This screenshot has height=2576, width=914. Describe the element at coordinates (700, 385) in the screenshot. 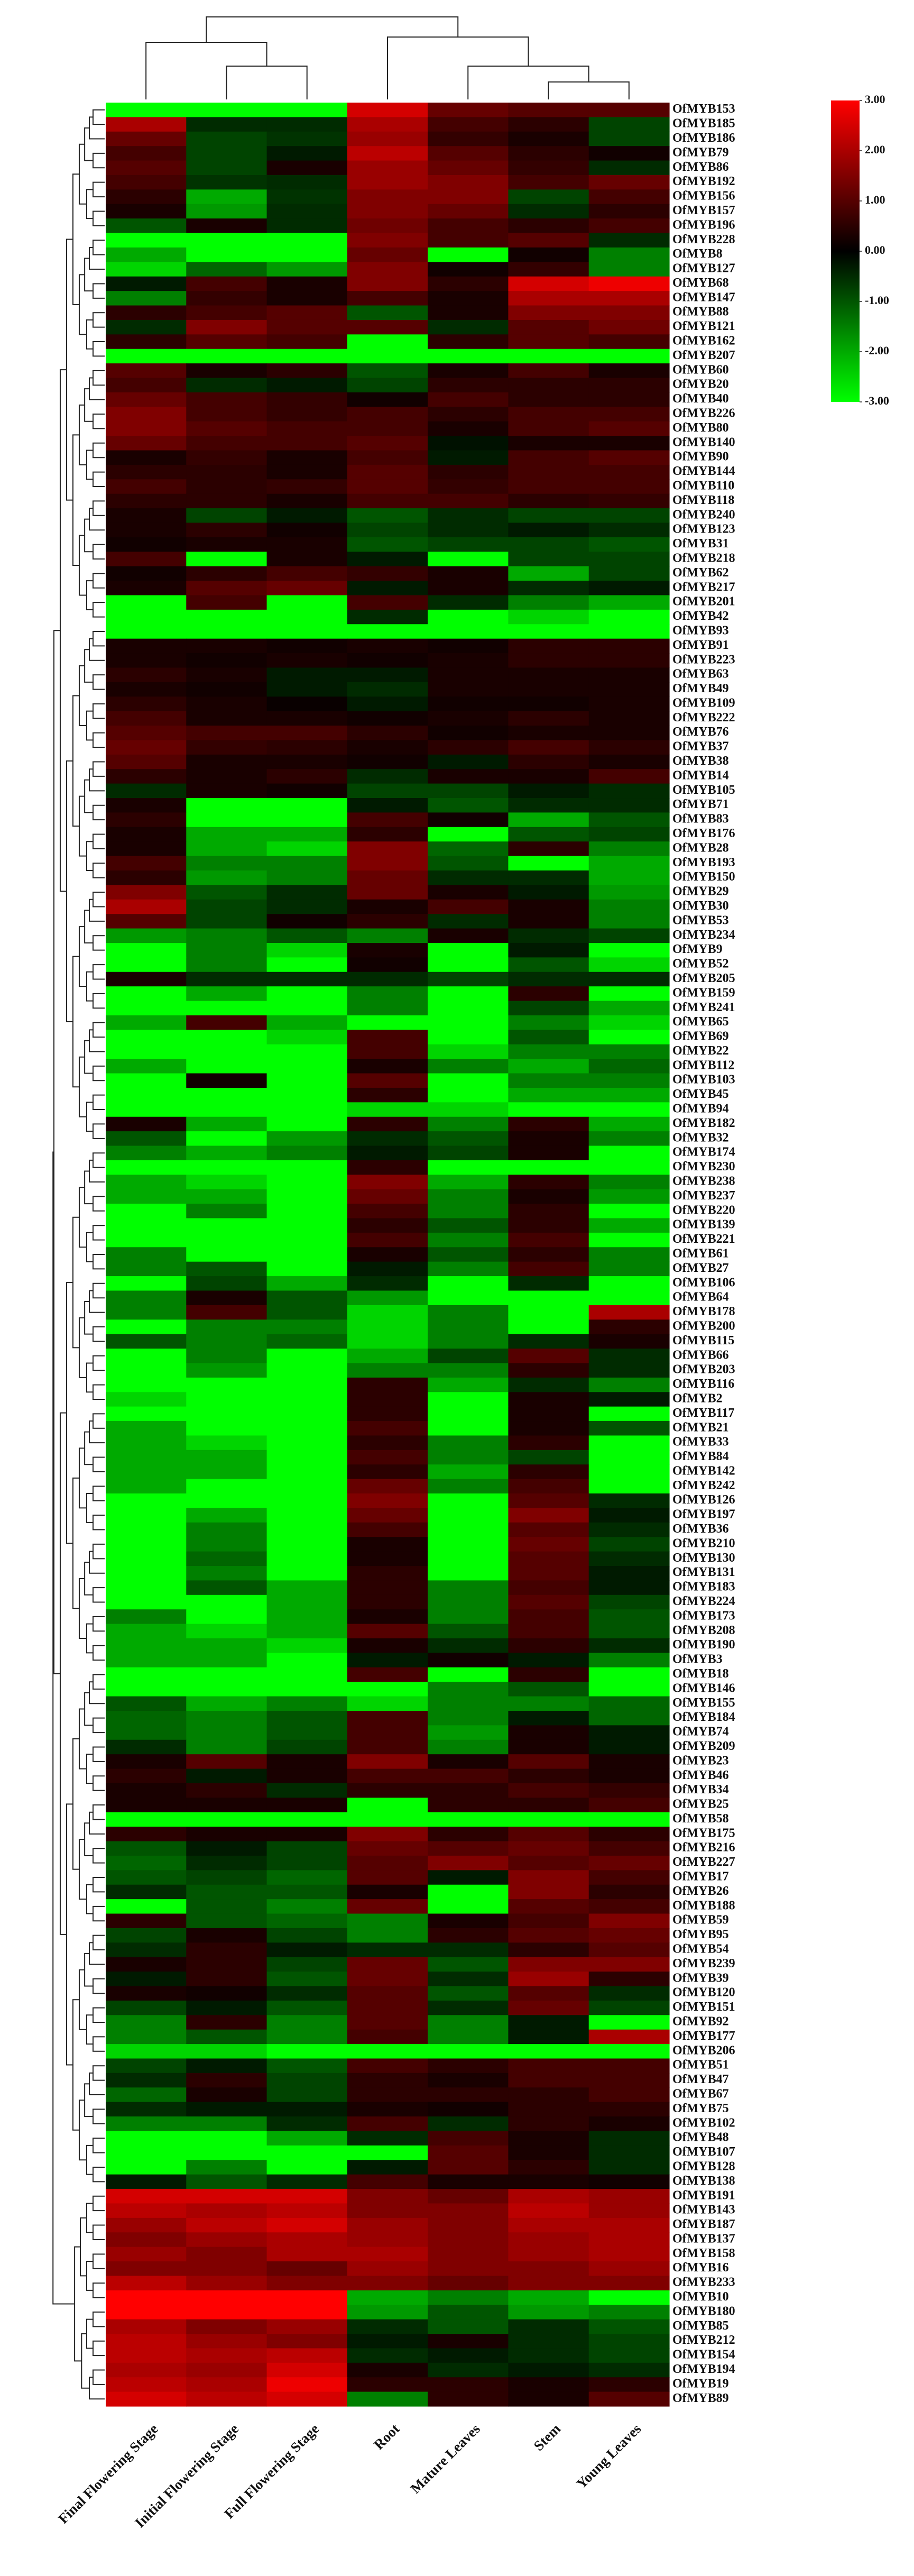

I see `row-label: OfMYB20` at that location.